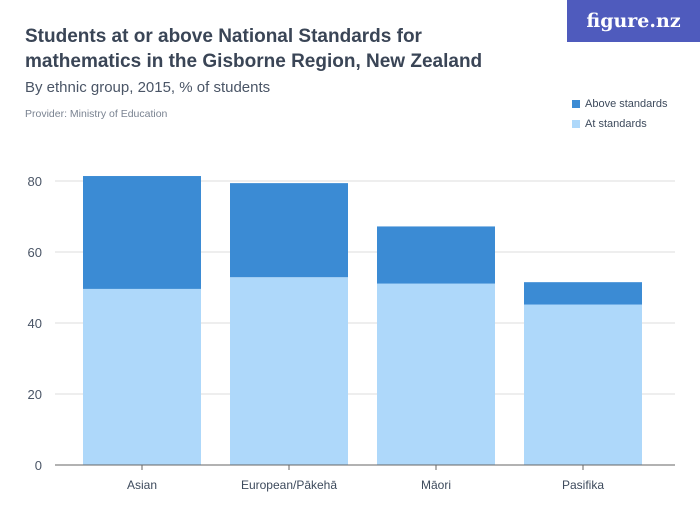 The image size is (700, 525). Describe the element at coordinates (35, 394) in the screenshot. I see `y-tick-label: 20` at that location.